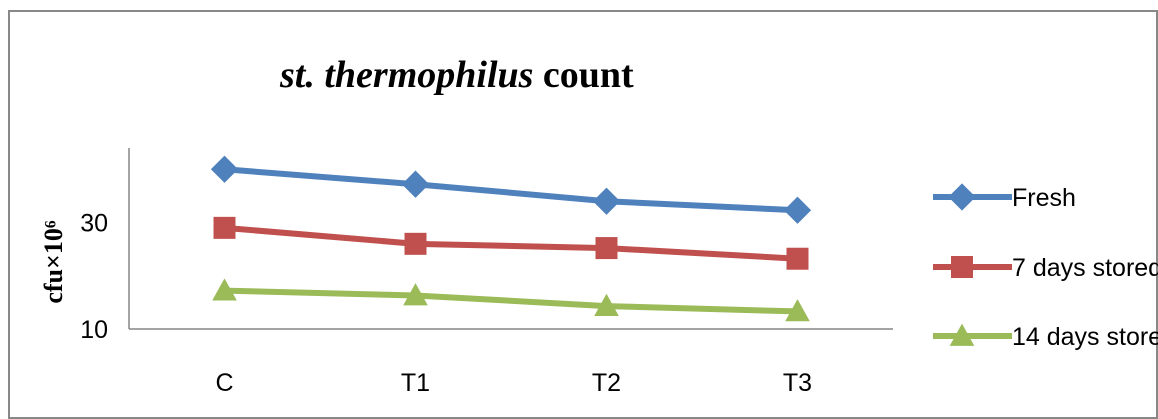 The image size is (1158, 419). What do you see at coordinates (1004, 197) in the screenshot?
I see `legend-item: Fresh` at bounding box center [1004, 197].